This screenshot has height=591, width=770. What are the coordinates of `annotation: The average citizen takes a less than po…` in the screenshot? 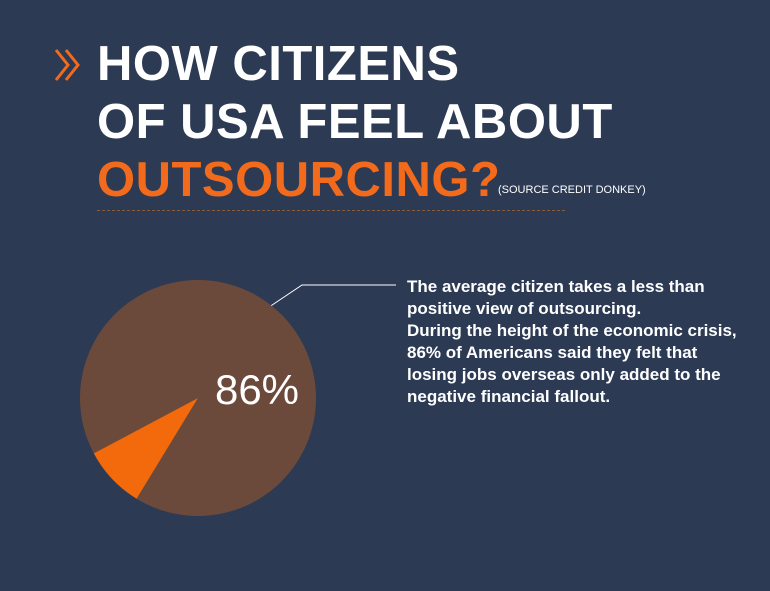 It's located at (574, 342).